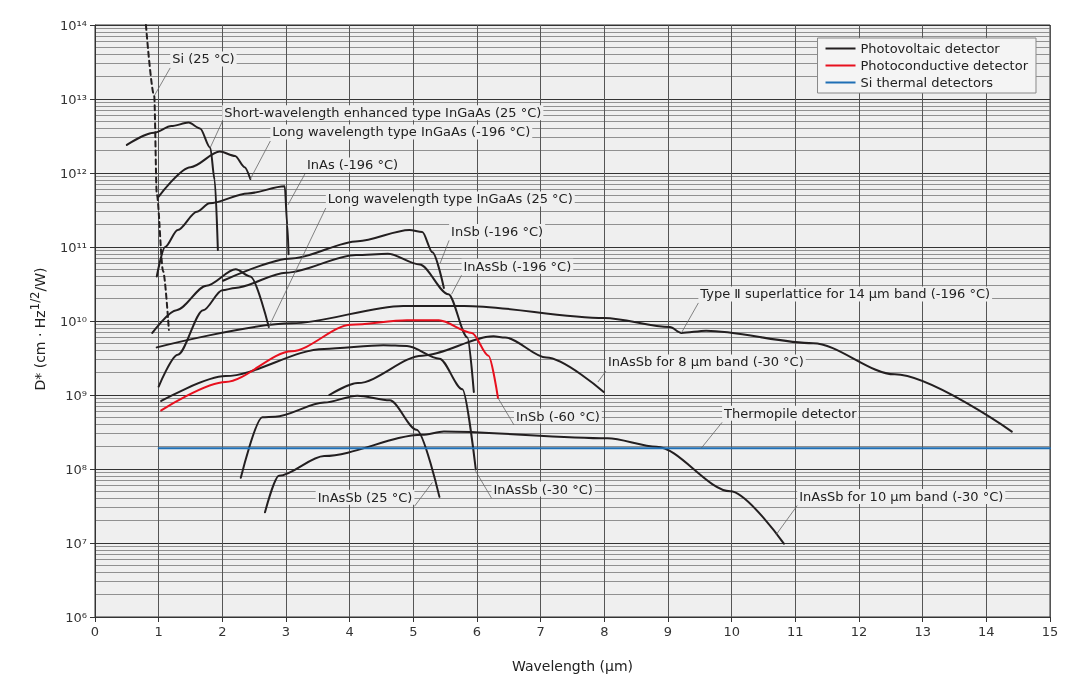 Image resolution: width=1074 pixels, height=692 pixels. Describe the element at coordinates (930, 48) in the screenshot. I see `legend-label: Photovoltaic detector` at that location.